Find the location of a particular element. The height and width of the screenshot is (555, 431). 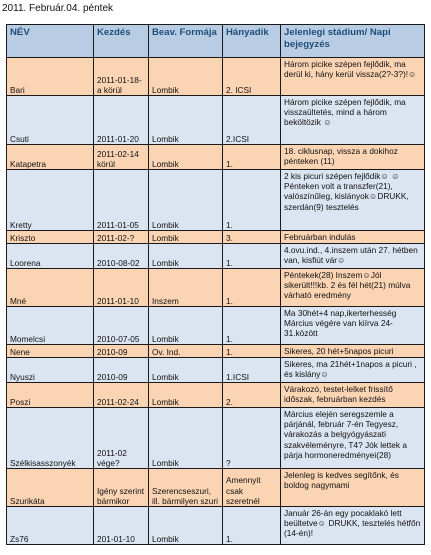

col-header-name: NÉV is located at coordinates (50, 41).